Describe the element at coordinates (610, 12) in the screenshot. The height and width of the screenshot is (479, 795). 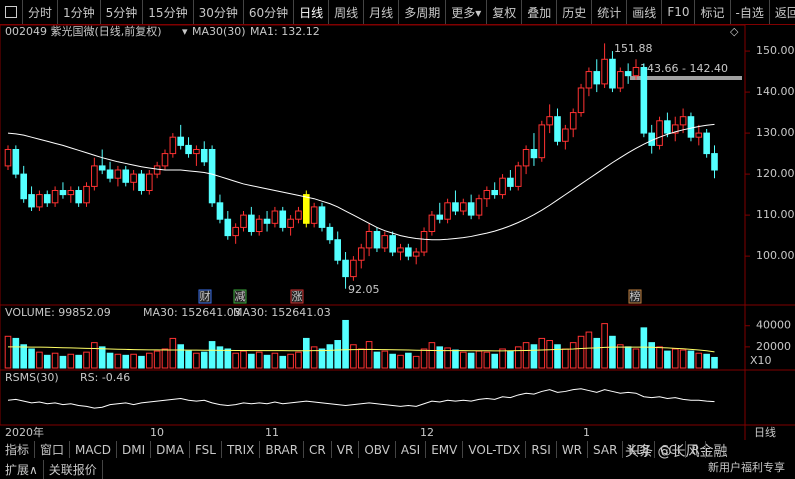
I see `toolbar-item: 统计` at that location.